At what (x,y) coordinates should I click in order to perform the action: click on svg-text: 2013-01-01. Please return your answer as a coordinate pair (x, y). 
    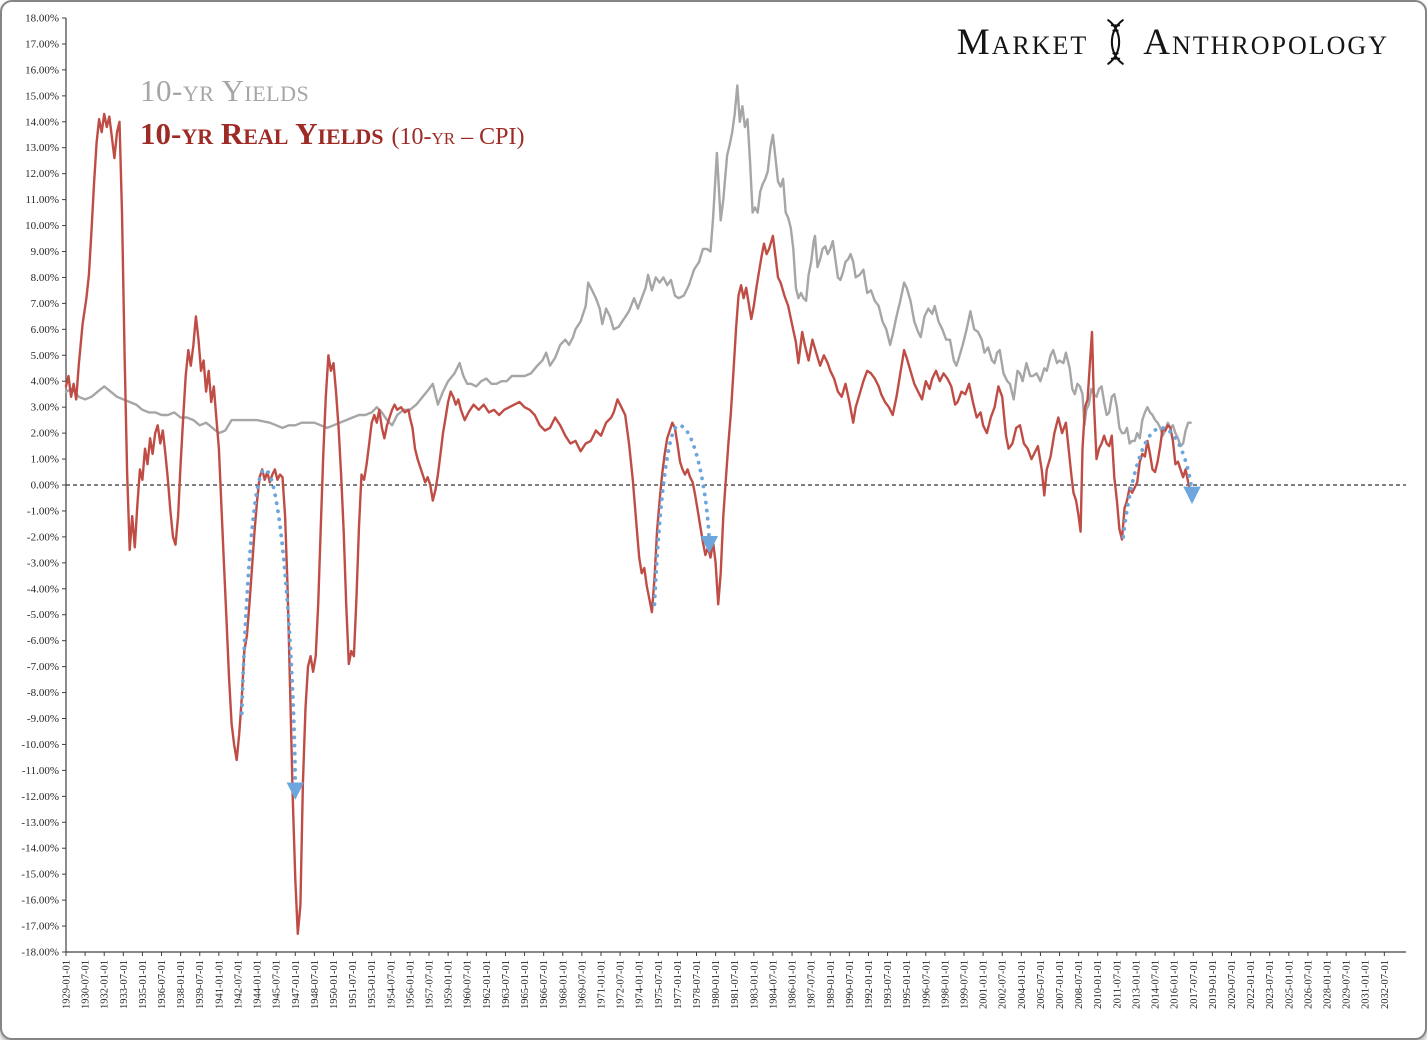
    Looking at the image, I should click on (1136, 984).